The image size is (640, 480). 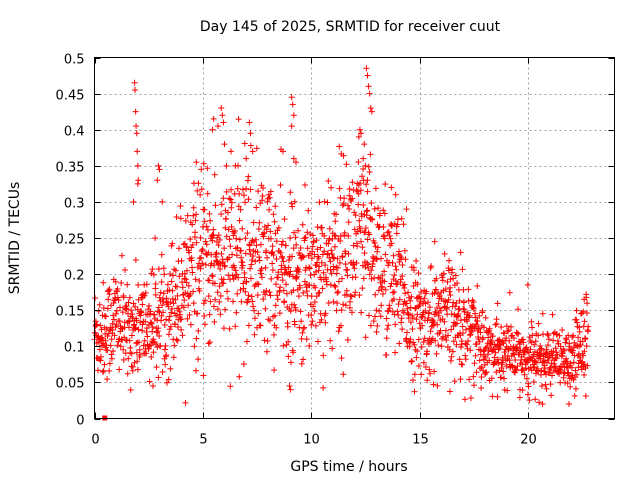 What do you see at coordinates (74, 132) in the screenshot?
I see `y-tick-label: 0.4` at bounding box center [74, 132].